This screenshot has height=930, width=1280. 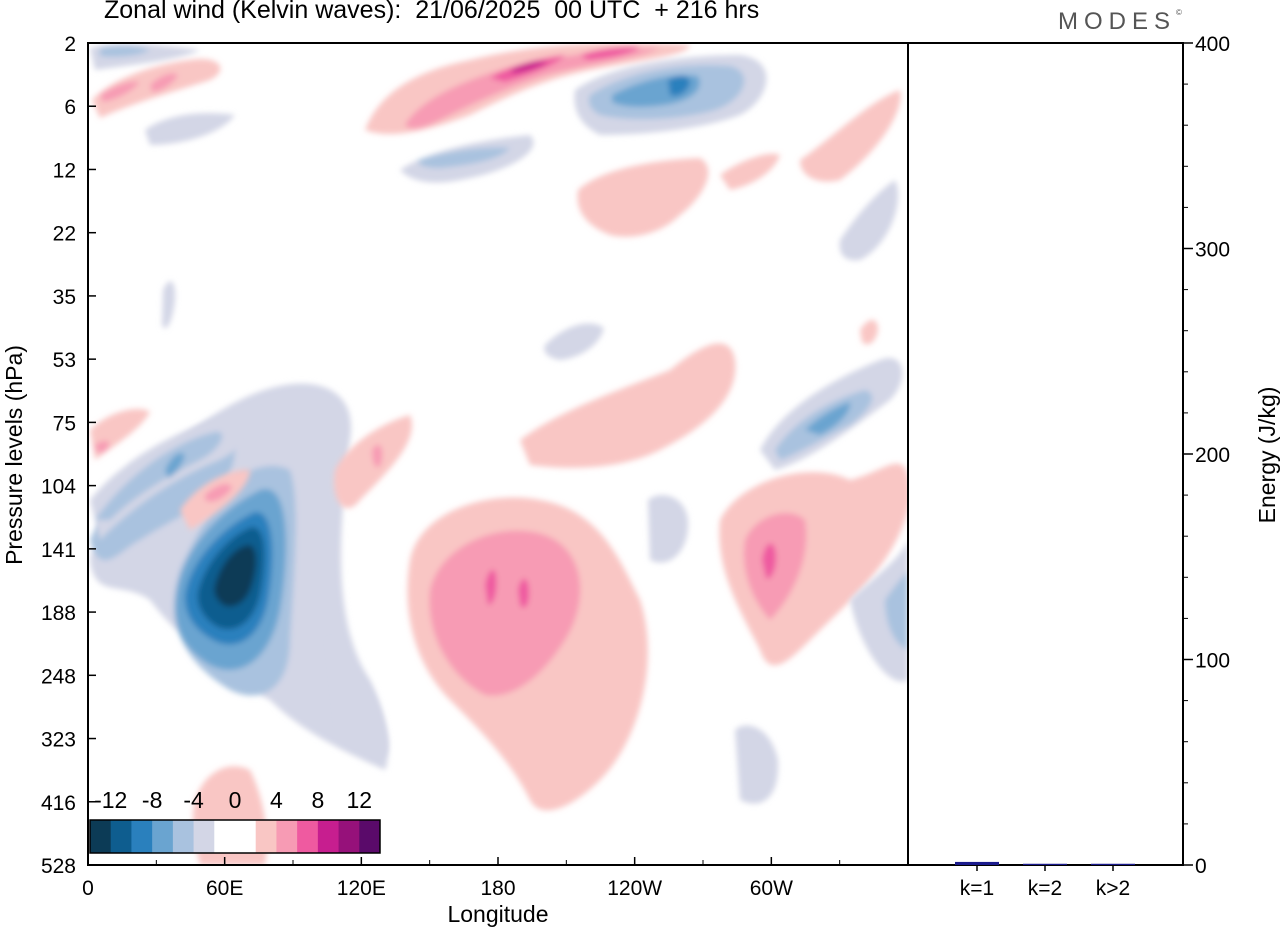 I want to click on energy-x-axis: k=1 k=2 k>2, so click(x=1045, y=882).